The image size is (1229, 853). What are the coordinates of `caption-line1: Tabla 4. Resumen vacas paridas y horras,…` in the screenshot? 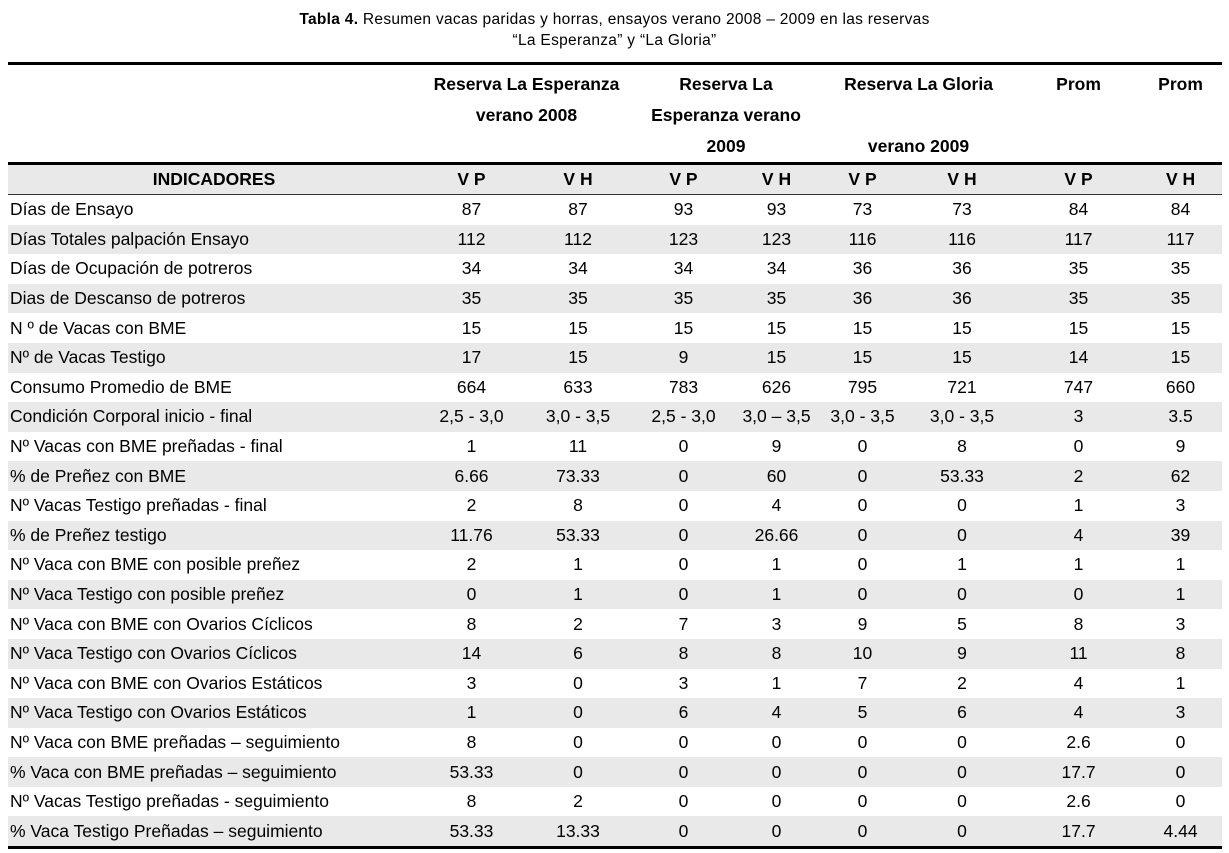 It's located at (614, 19).